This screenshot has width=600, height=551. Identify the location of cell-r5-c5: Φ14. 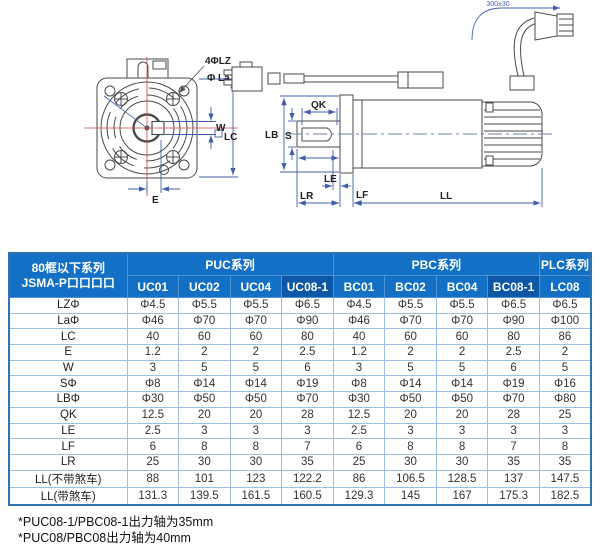
(410, 384).